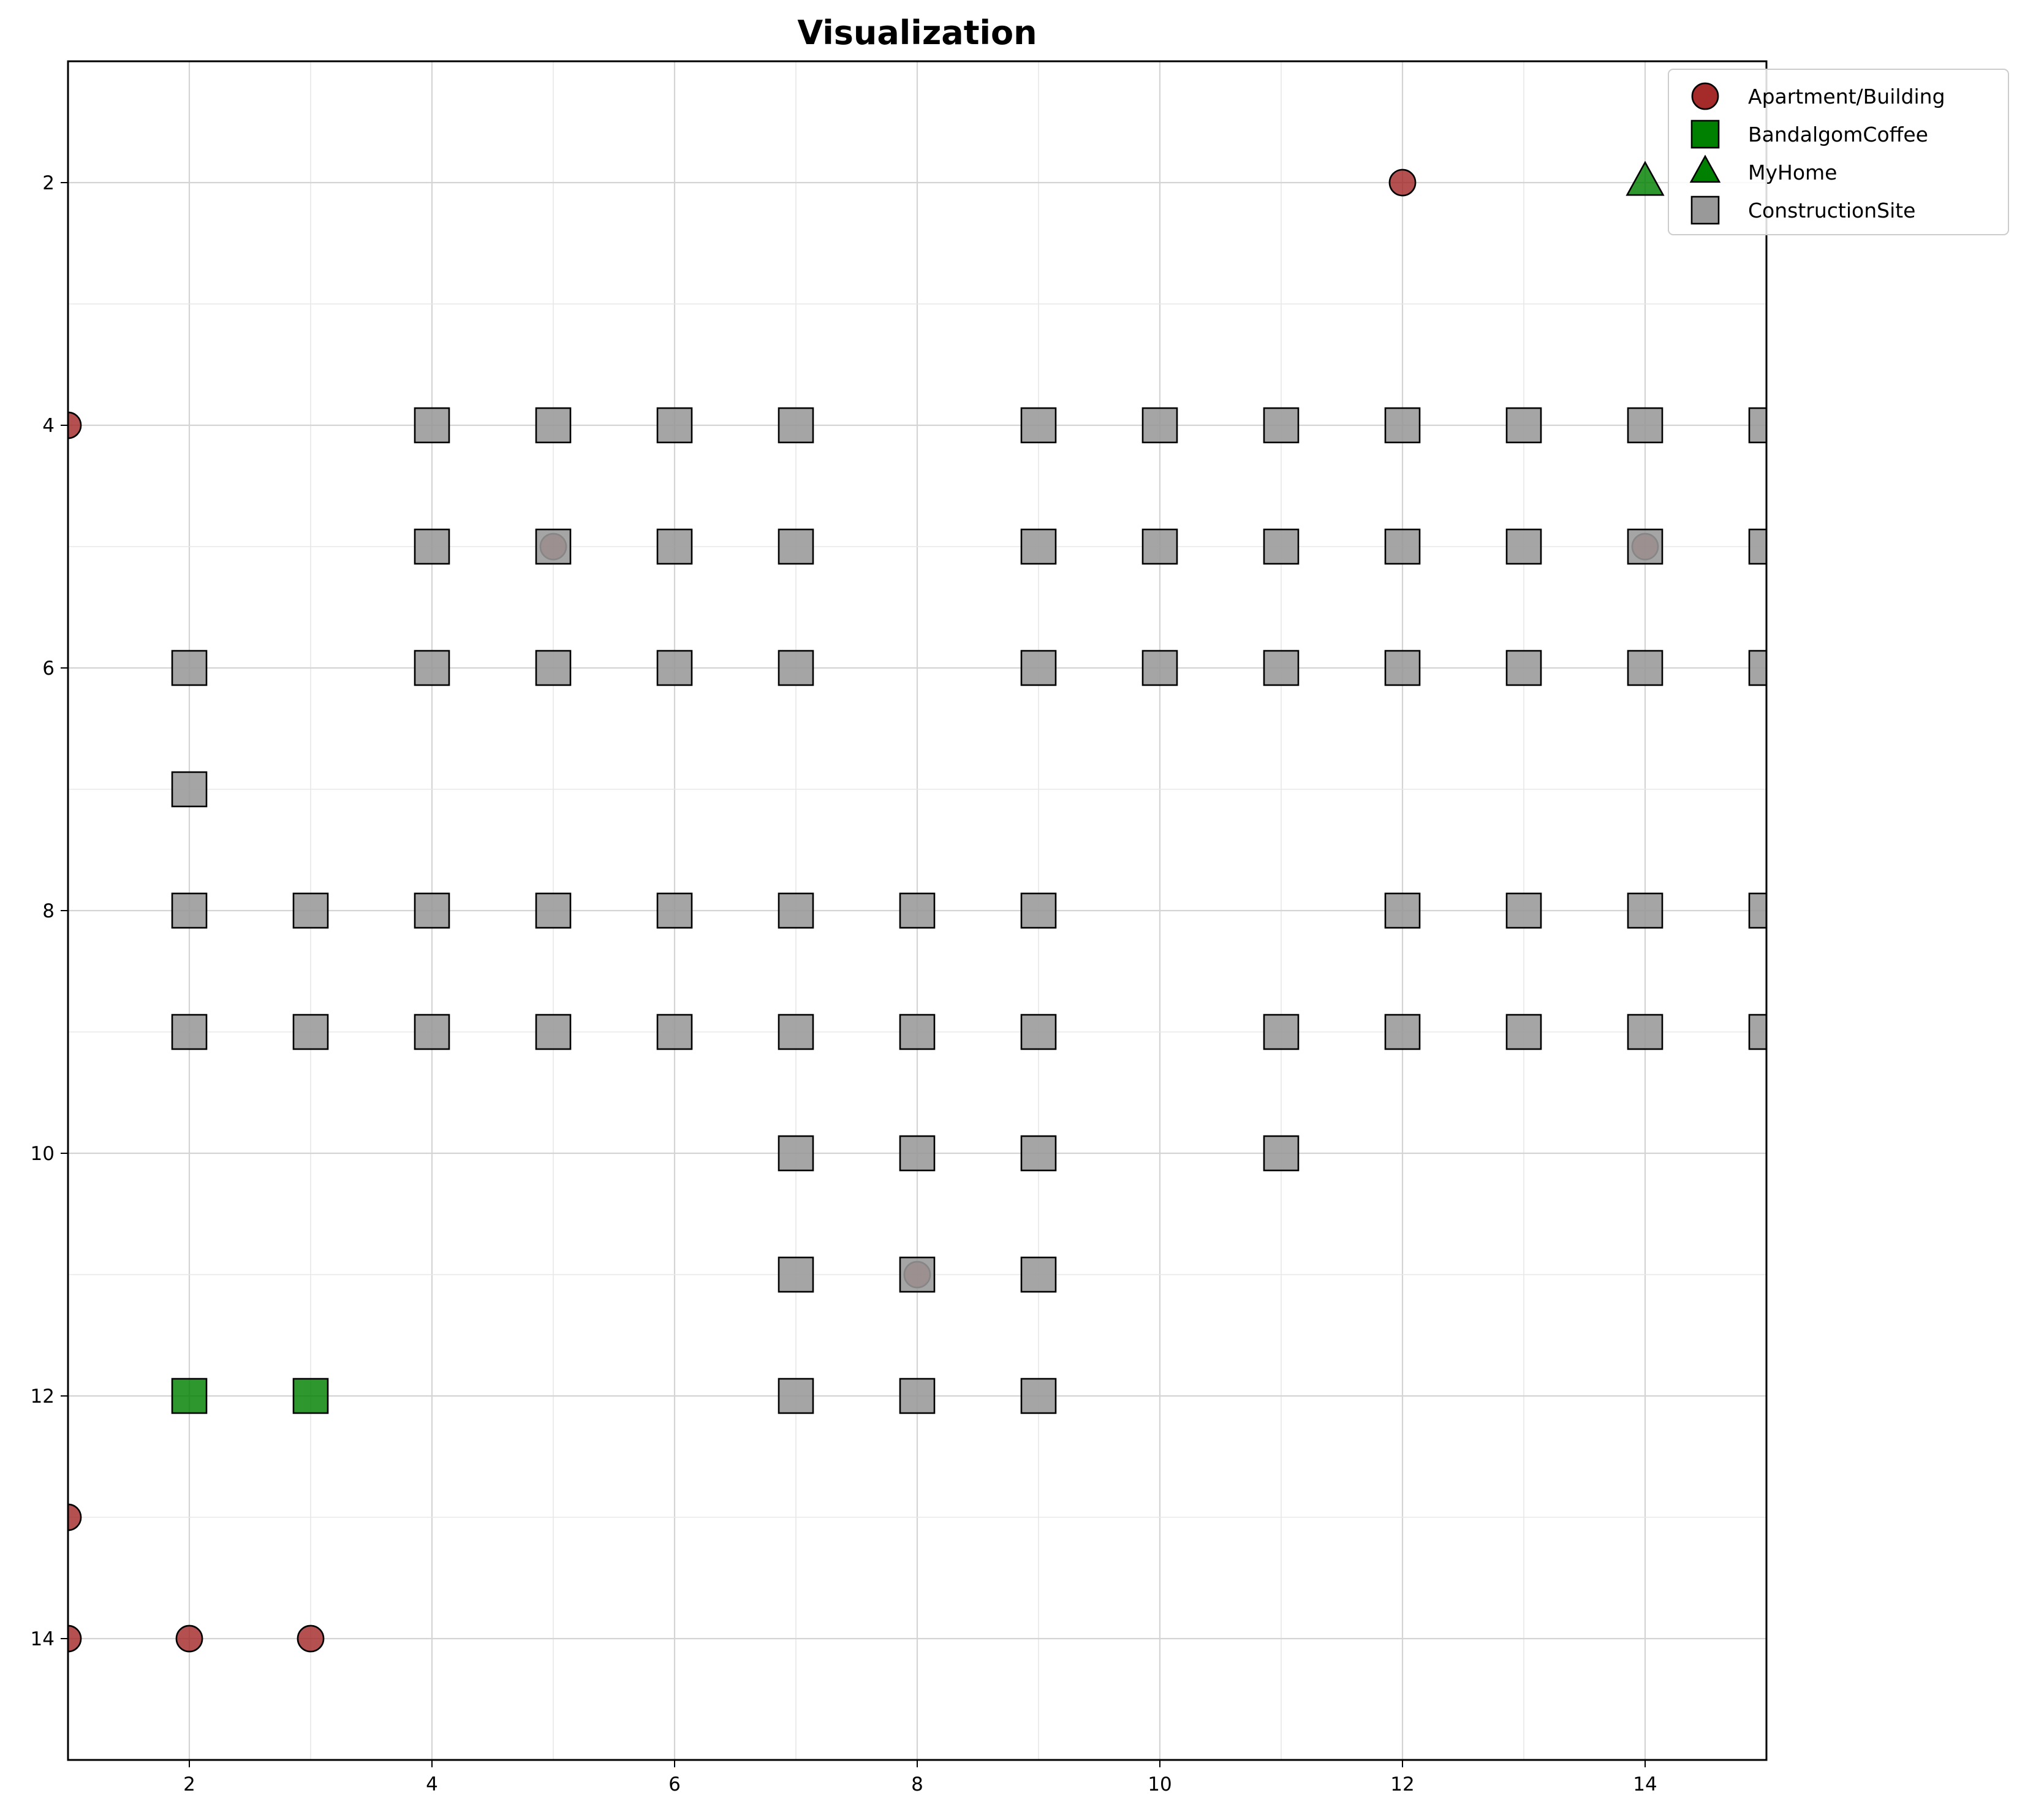  Describe the element at coordinates (43, 1154) in the screenshot. I see `y-tick-label: 10` at that location.